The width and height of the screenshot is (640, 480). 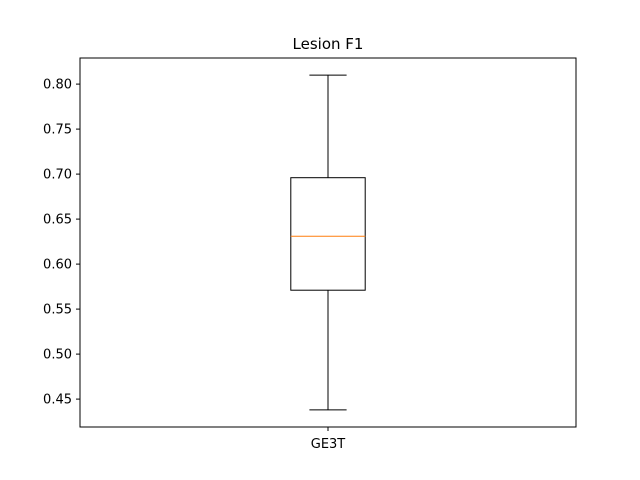 I want to click on y-tick-label: 0.80, so click(x=57, y=85).